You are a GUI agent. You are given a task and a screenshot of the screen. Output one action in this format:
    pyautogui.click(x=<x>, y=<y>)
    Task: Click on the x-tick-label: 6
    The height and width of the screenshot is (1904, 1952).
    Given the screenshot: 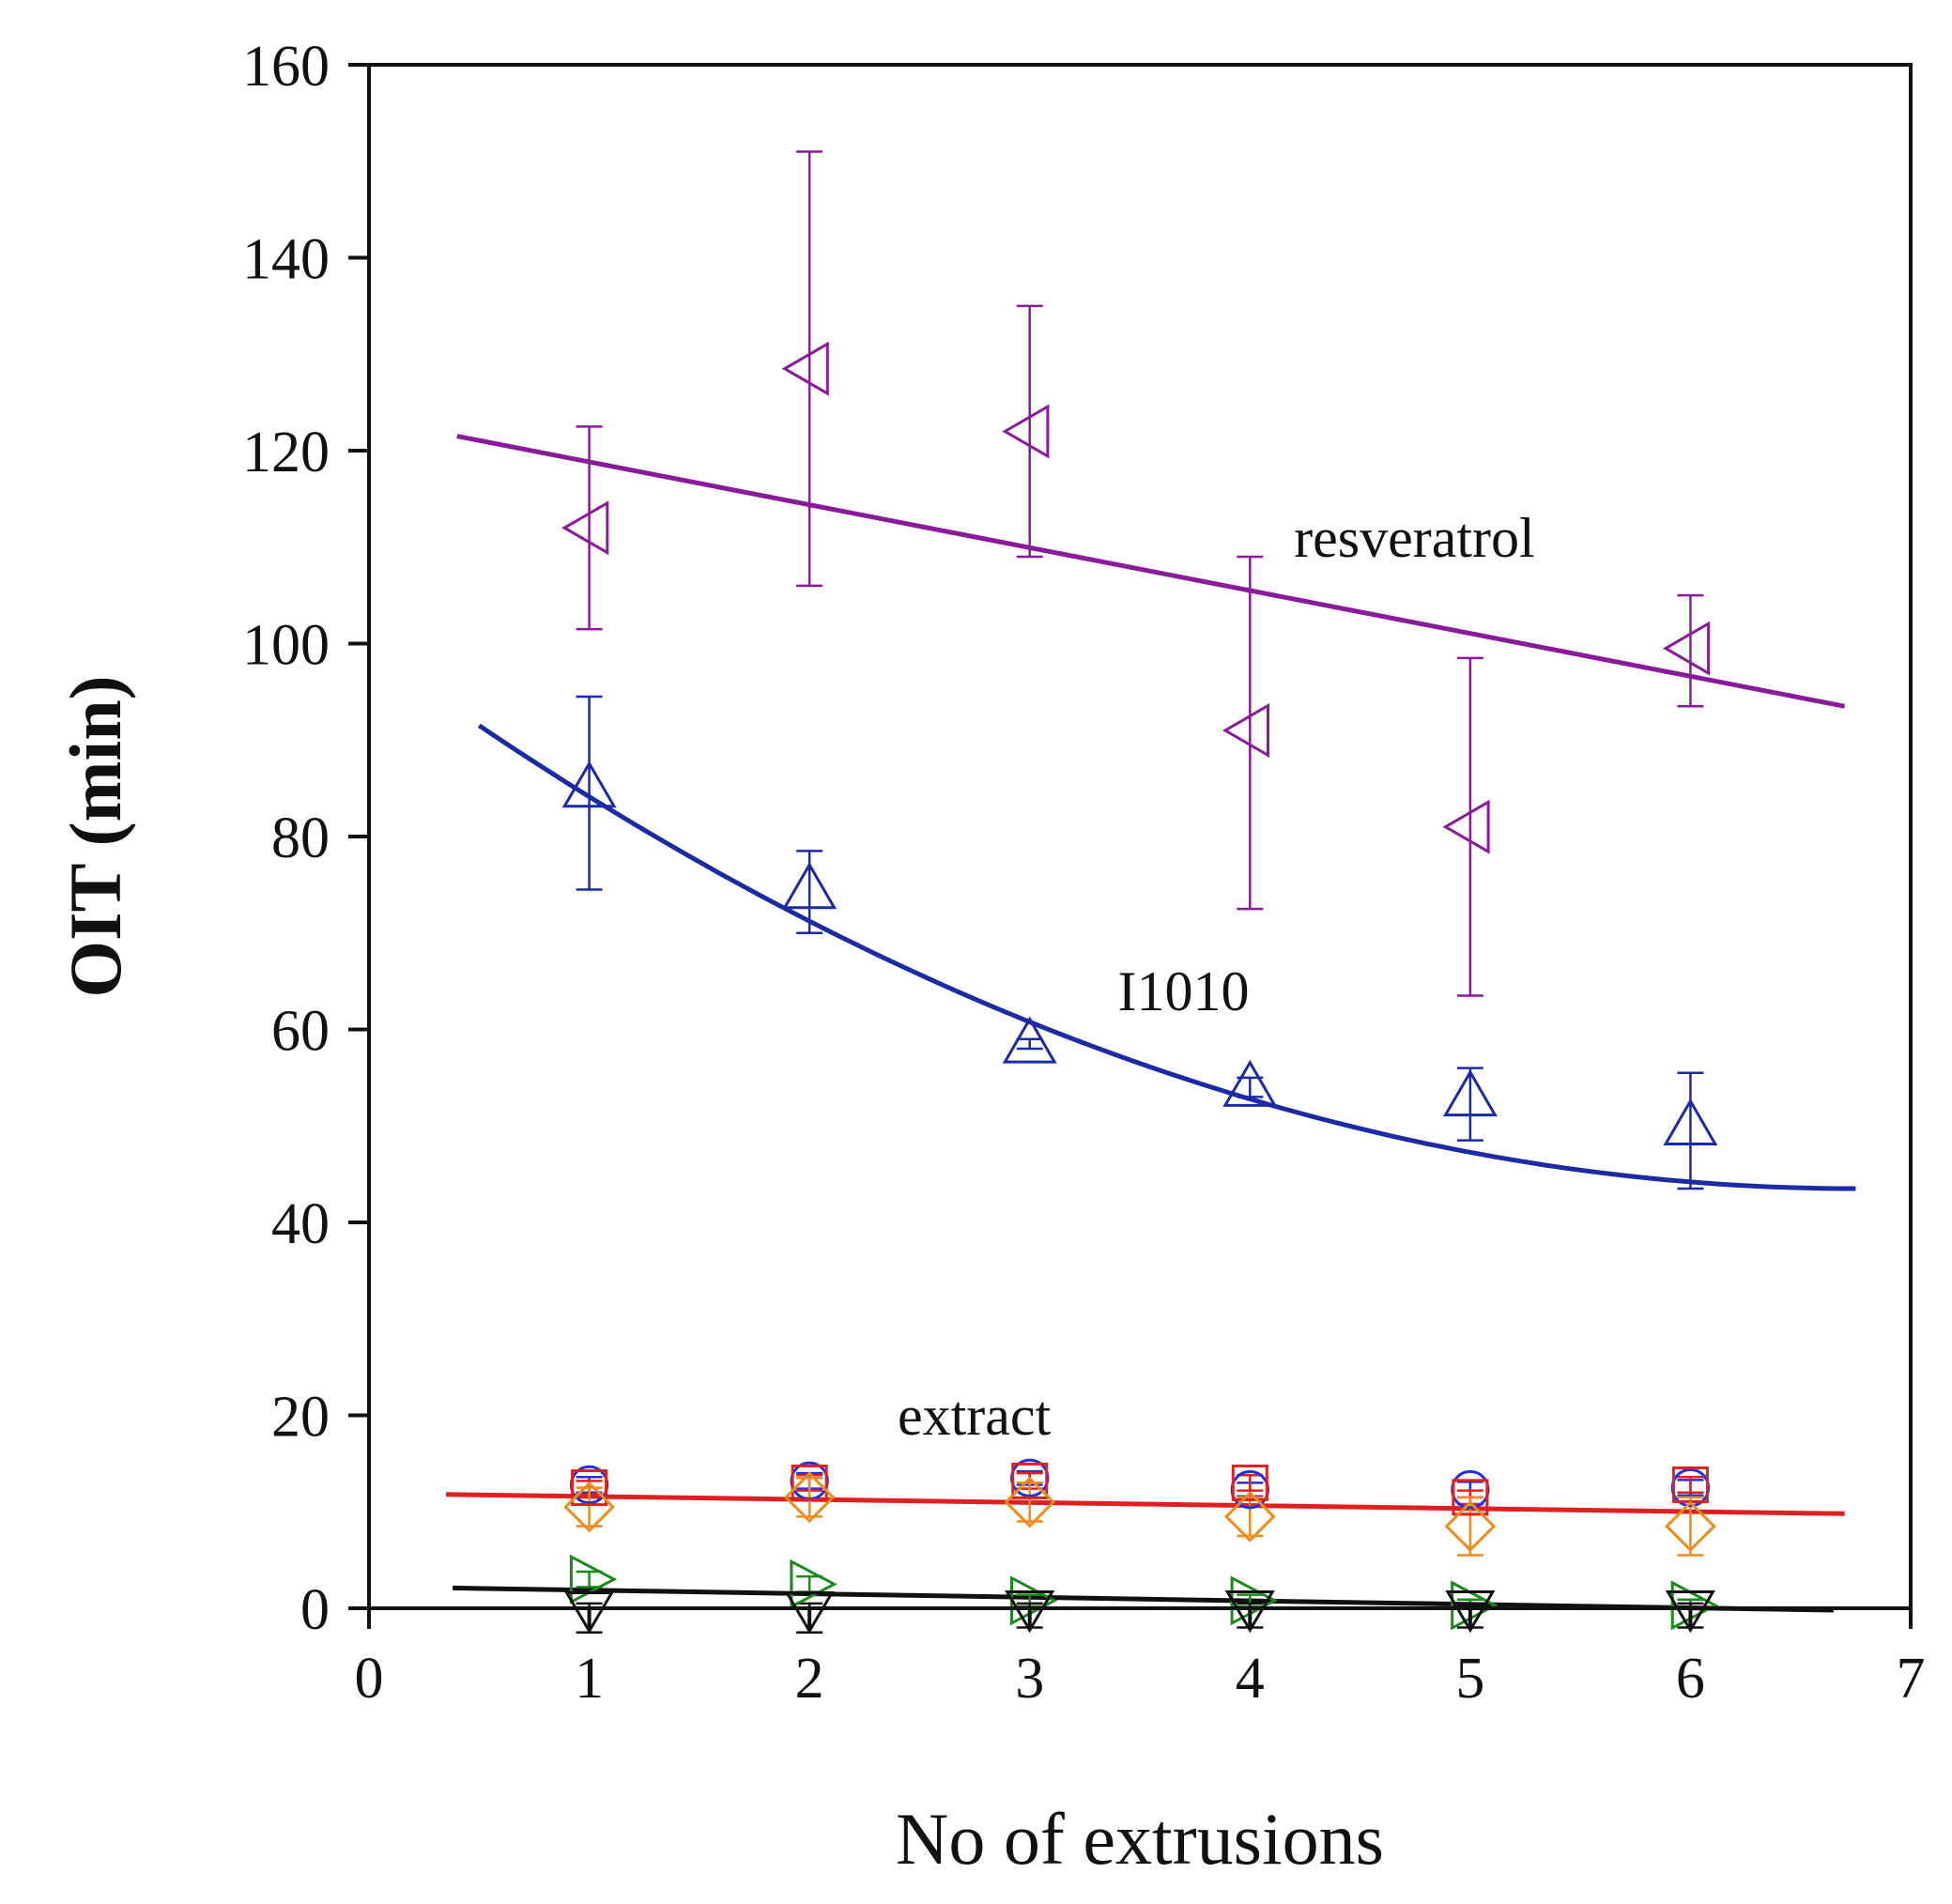 What is the action you would take?
    pyautogui.click(x=1690, y=1679)
    